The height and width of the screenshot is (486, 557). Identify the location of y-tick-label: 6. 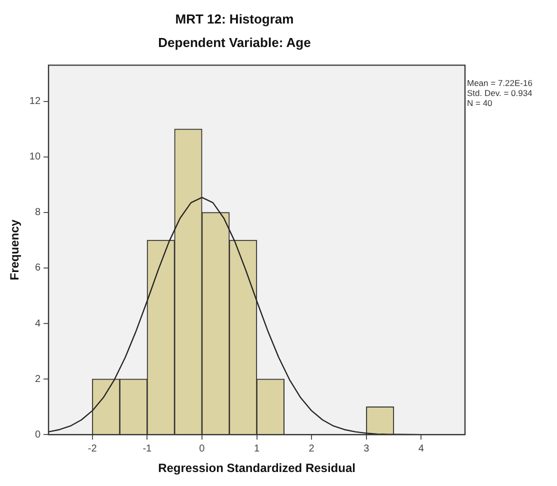
(37, 268).